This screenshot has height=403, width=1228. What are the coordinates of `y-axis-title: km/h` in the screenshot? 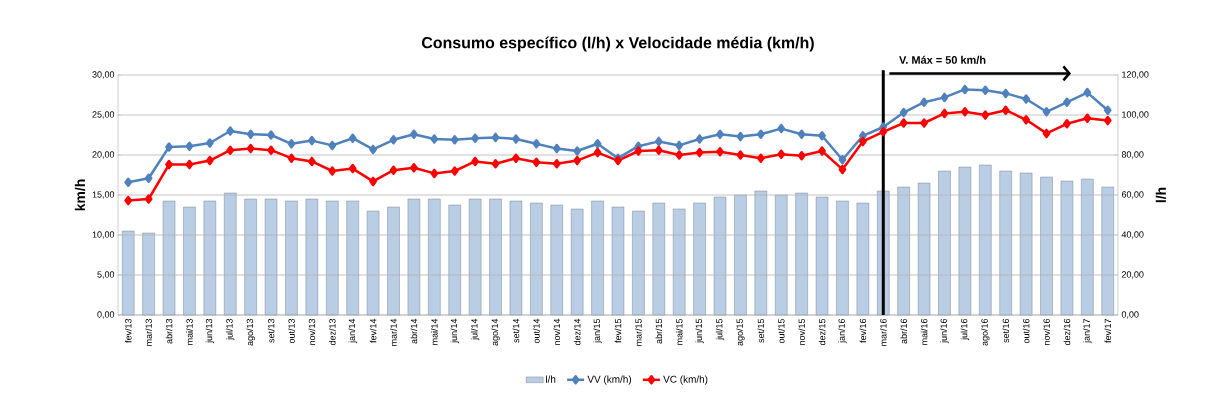 It's located at (80, 195).